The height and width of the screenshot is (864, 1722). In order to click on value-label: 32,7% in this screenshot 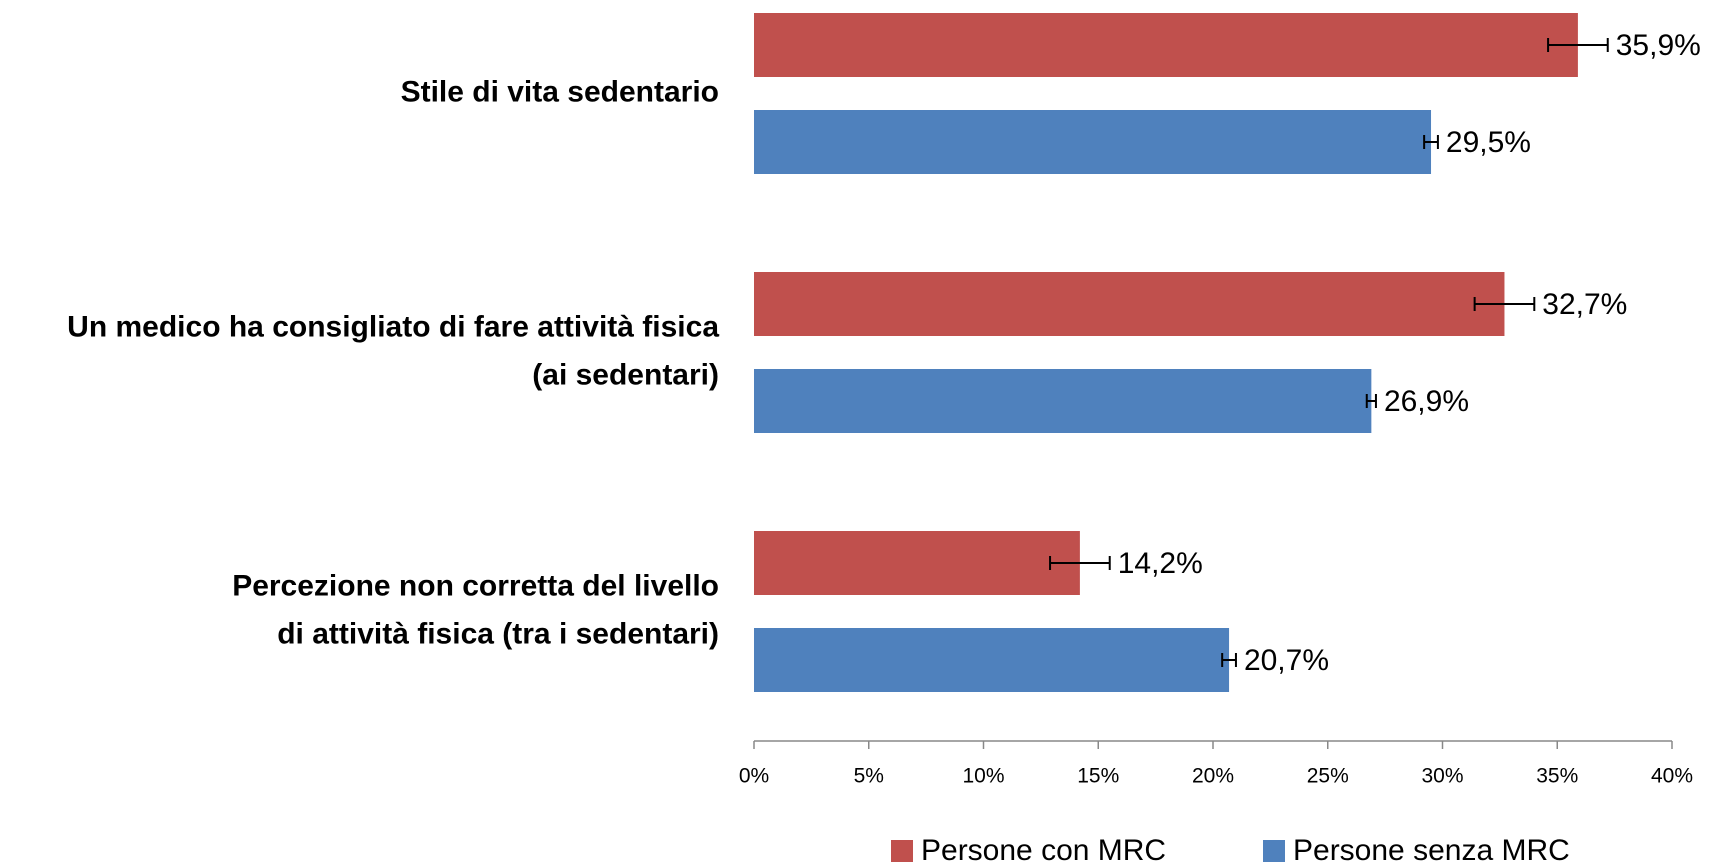, I will do `click(1584, 304)`.